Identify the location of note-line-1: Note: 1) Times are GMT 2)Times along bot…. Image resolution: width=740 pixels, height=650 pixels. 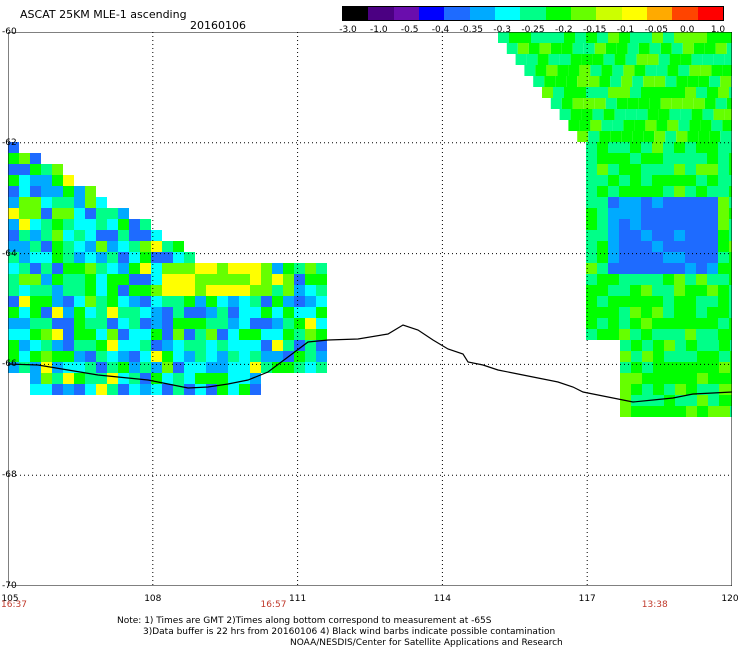
(304, 621).